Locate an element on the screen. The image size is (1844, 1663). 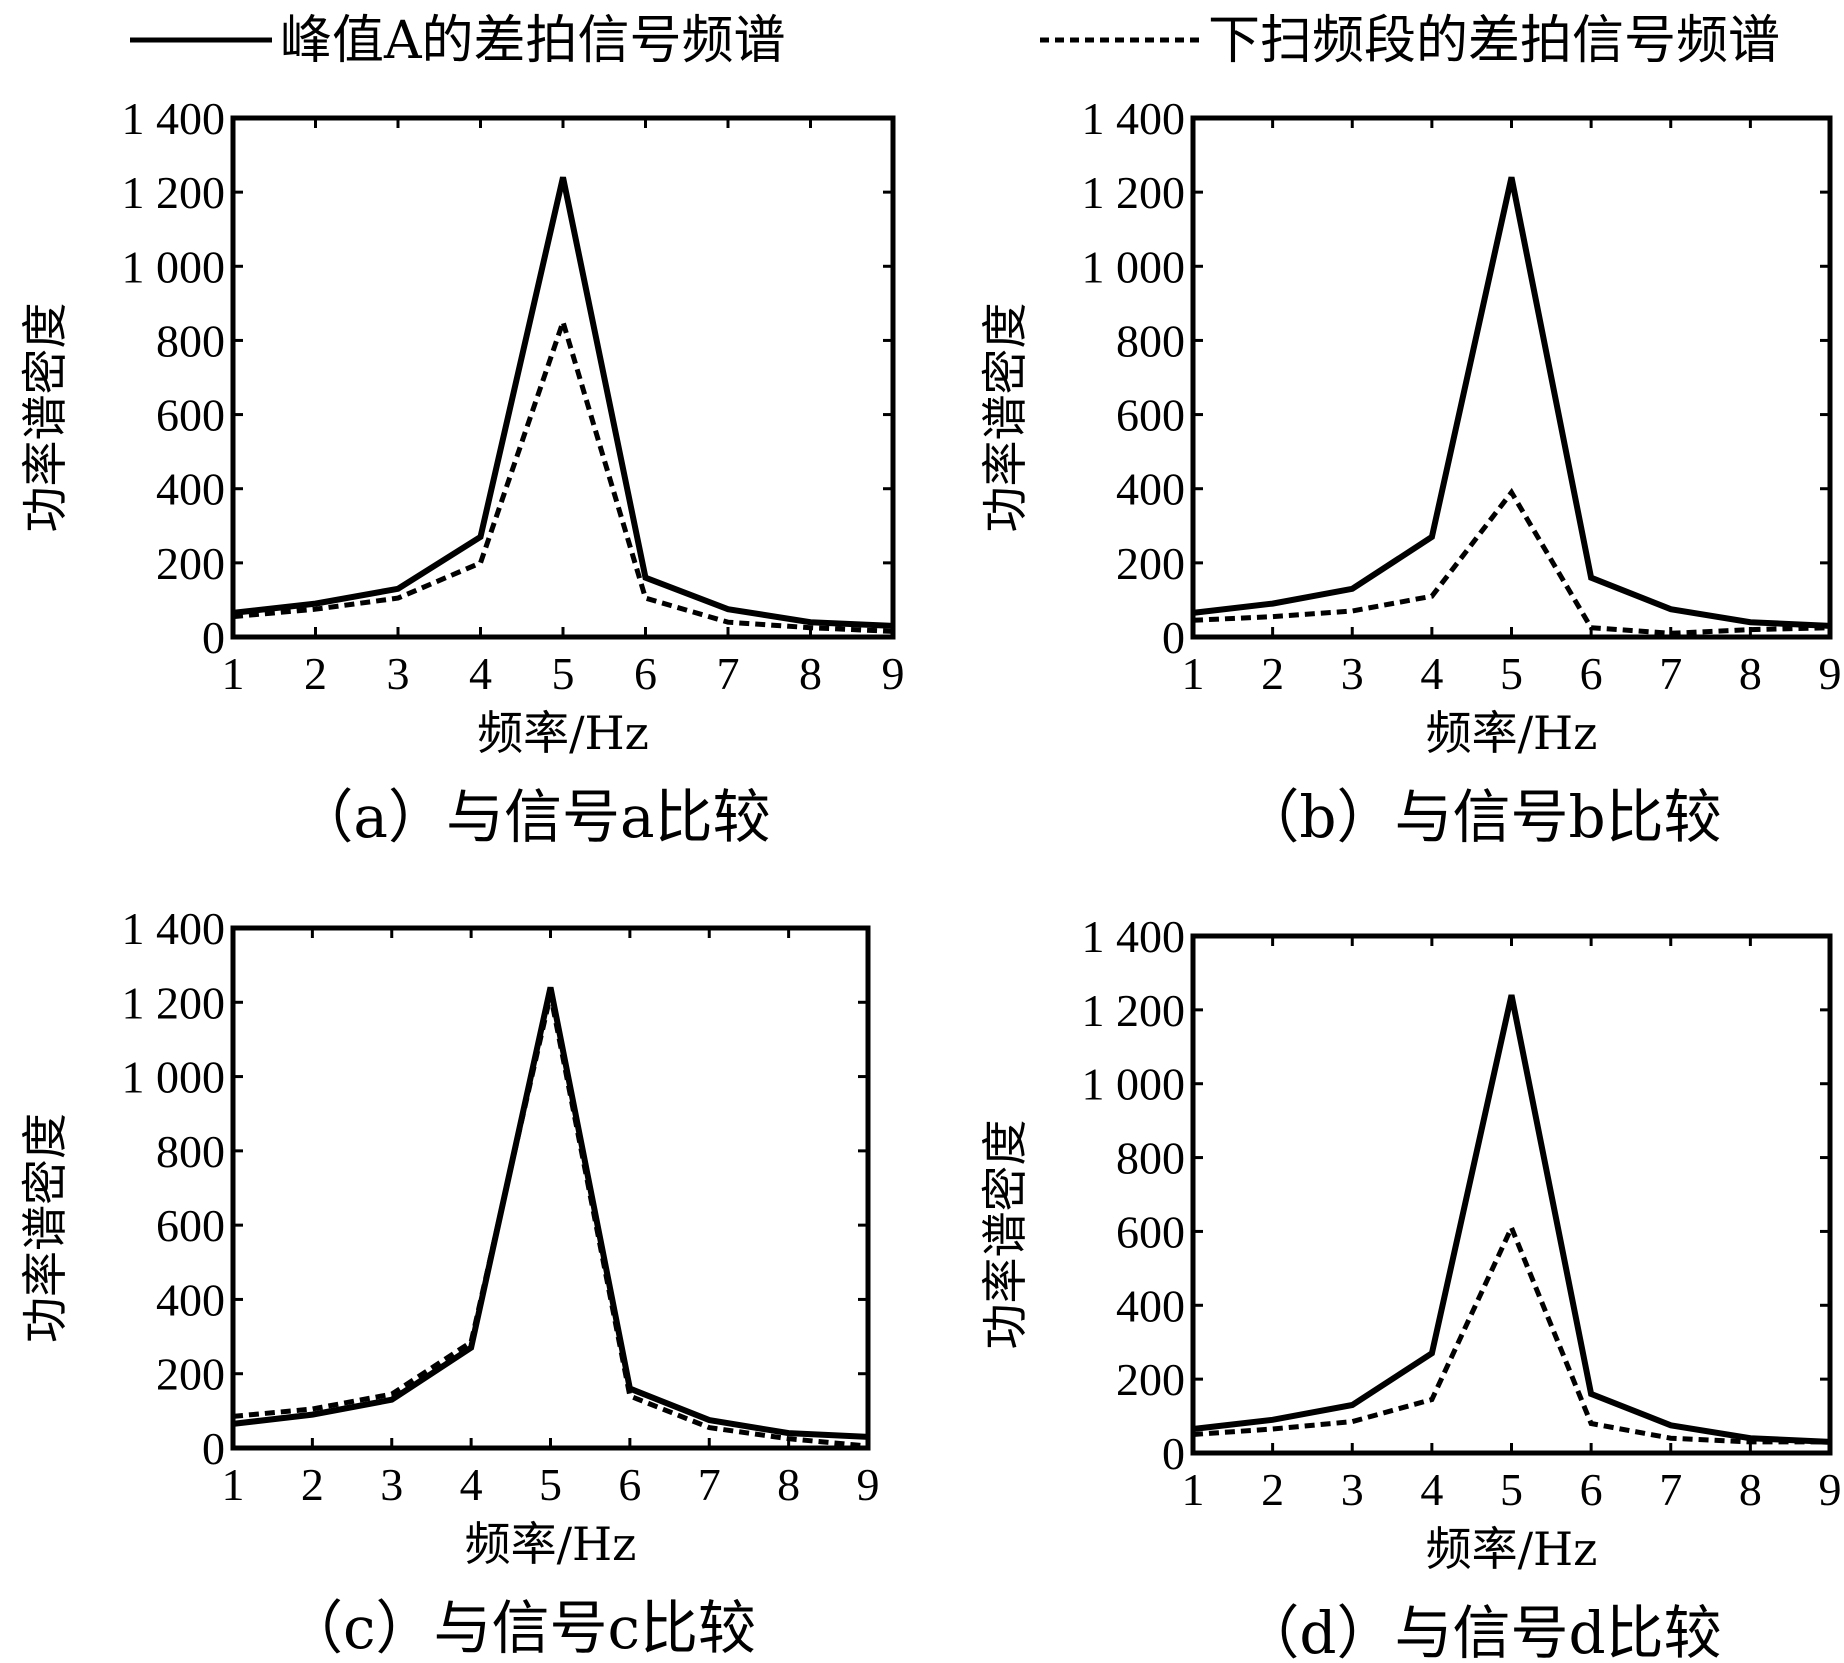
panel-caption: （c）与信号c比较 is located at coordinates (520, 1628).